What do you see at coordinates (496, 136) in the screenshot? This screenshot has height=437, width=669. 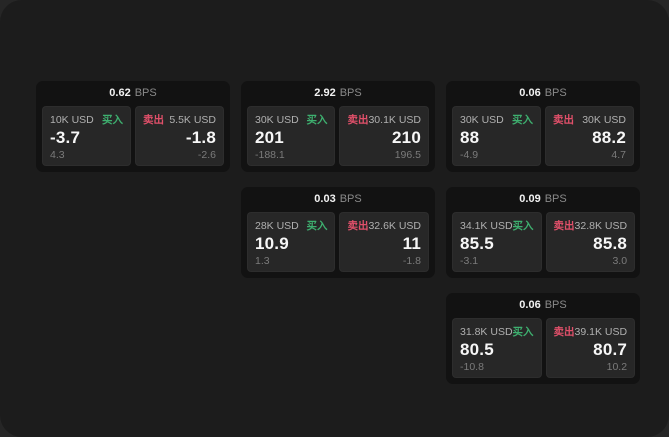 I see `buy-panel: 30K USD 买入 88 -4.9` at bounding box center [496, 136].